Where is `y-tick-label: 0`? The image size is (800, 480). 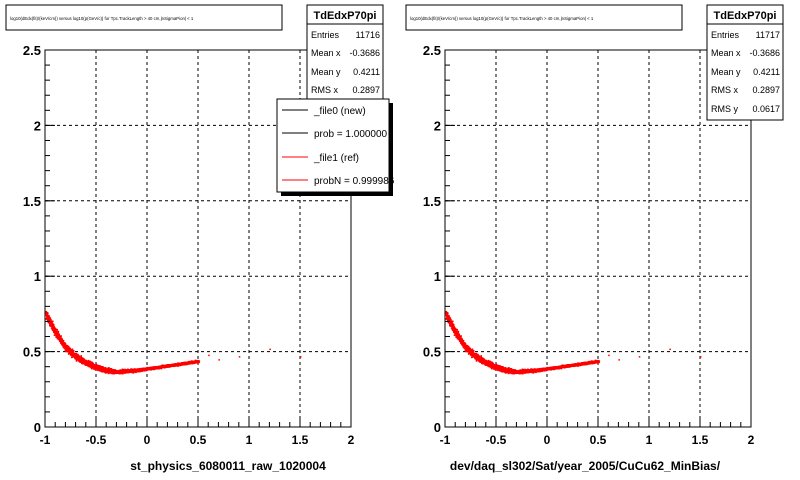
y-tick-label: 0 is located at coordinates (37, 427).